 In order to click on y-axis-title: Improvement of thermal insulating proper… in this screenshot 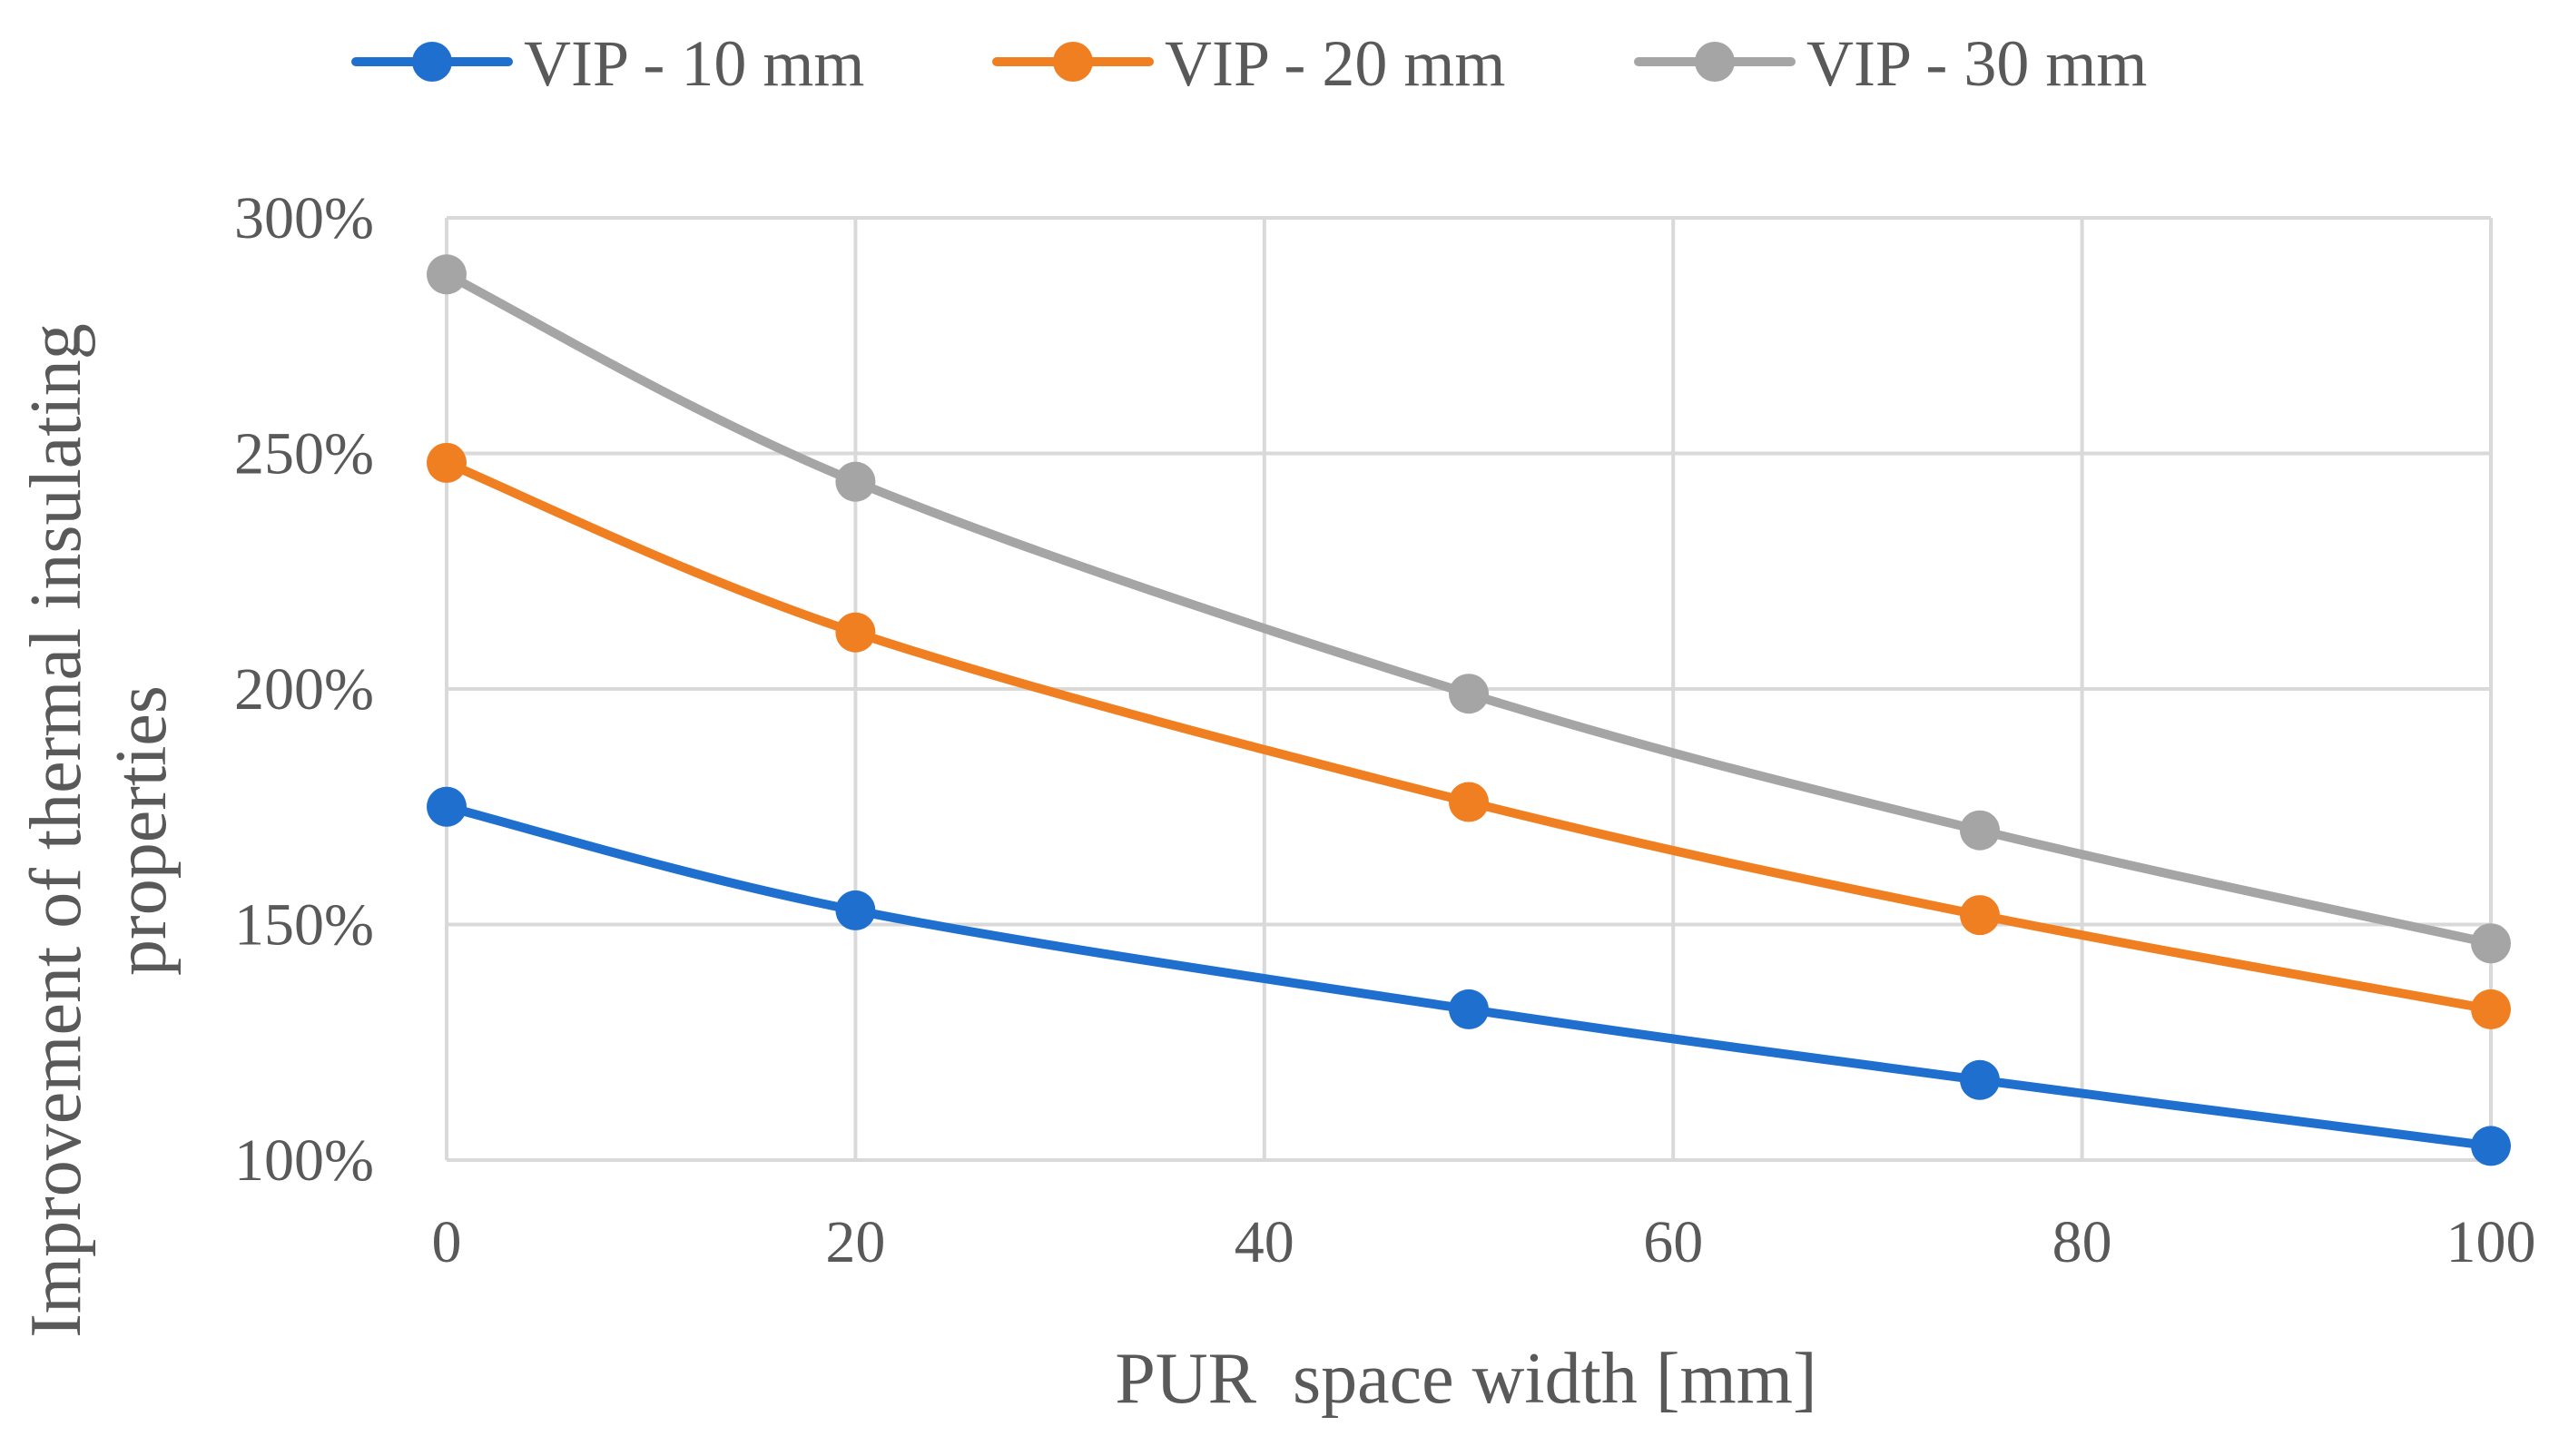, I will do `click(99, 830)`.